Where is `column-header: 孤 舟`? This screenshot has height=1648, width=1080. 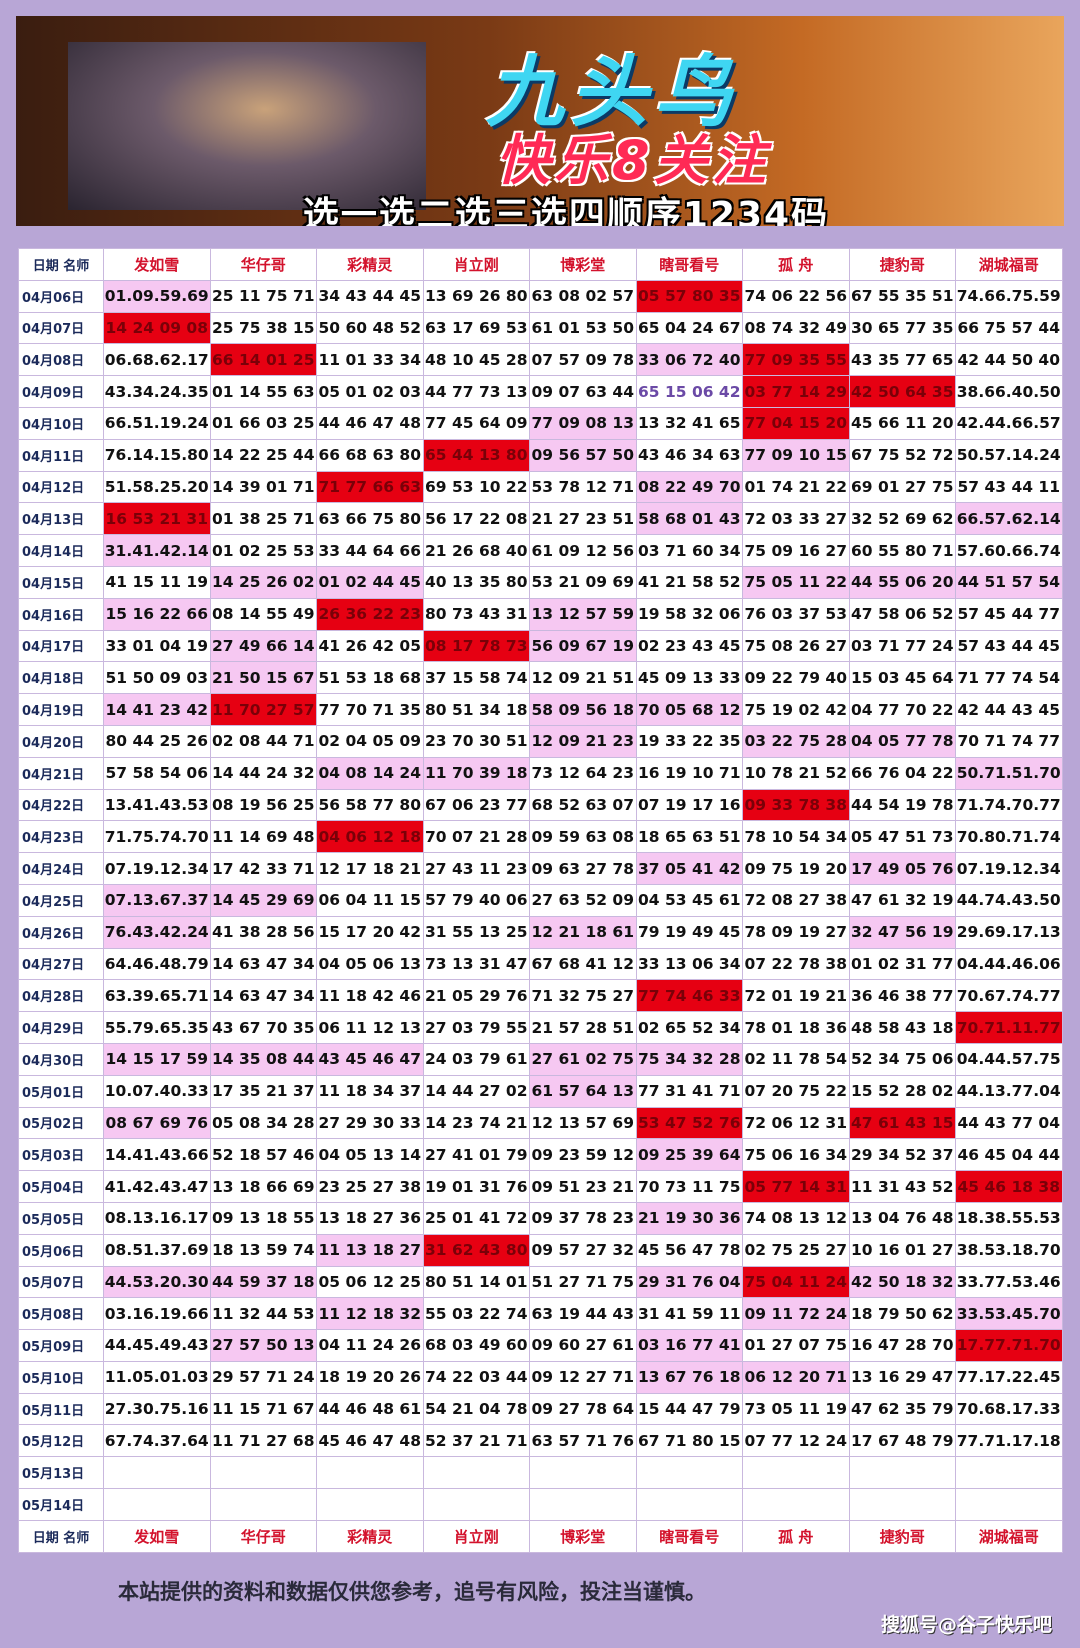
column-header: 孤 舟 is located at coordinates (796, 264).